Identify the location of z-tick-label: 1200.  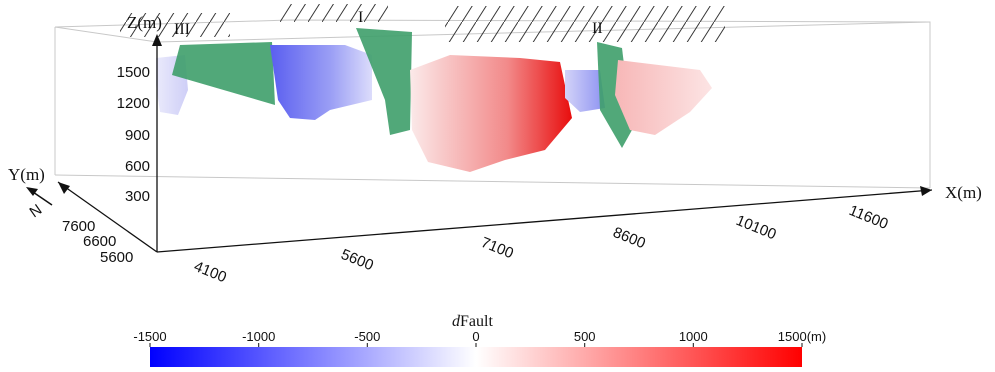
(133, 103).